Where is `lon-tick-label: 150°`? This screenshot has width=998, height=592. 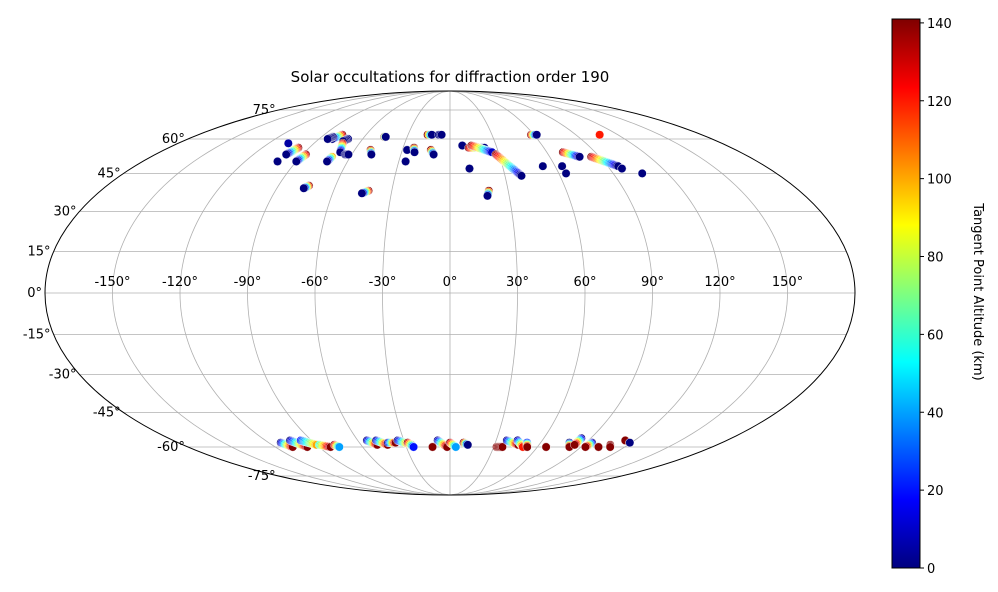
lon-tick-label: 150° is located at coordinates (787, 282).